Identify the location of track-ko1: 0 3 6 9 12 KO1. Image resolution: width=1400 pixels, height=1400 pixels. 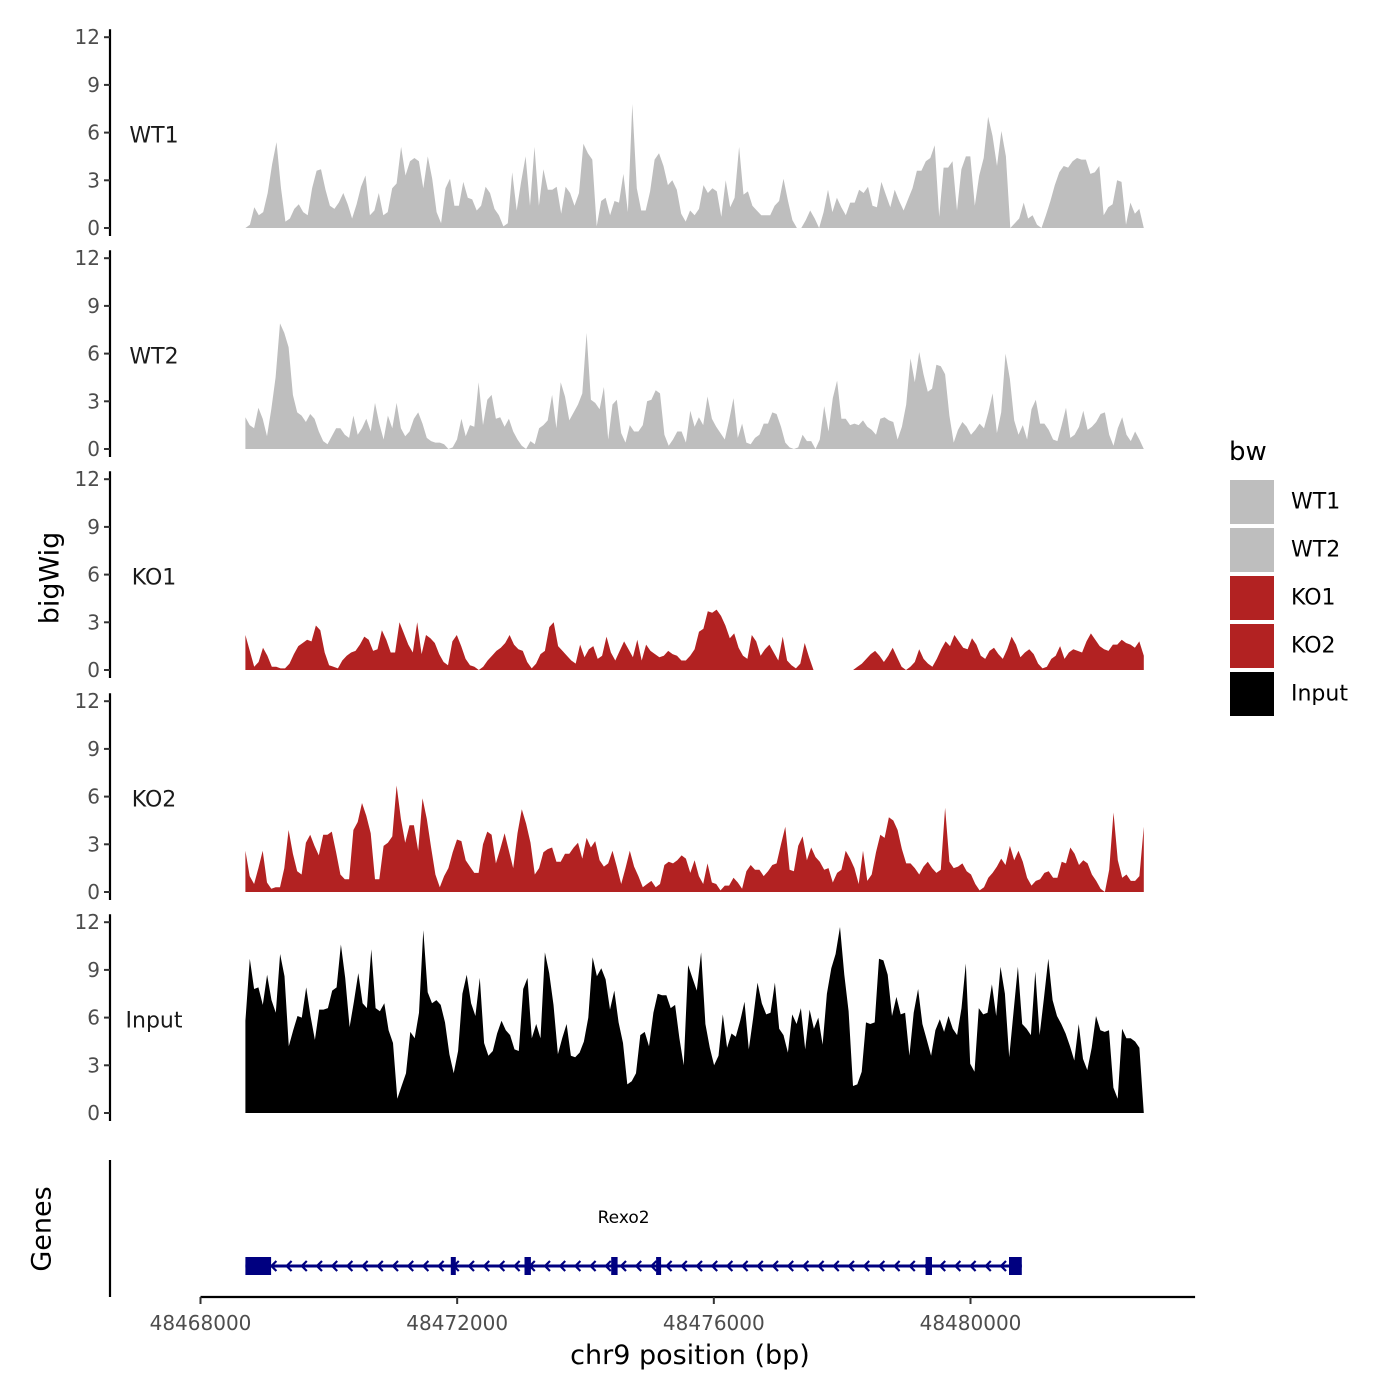
(609, 574).